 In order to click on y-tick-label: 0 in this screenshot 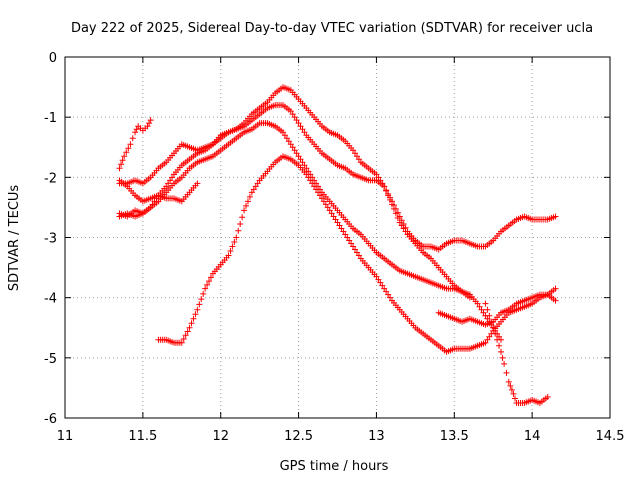, I will do `click(53, 58)`.